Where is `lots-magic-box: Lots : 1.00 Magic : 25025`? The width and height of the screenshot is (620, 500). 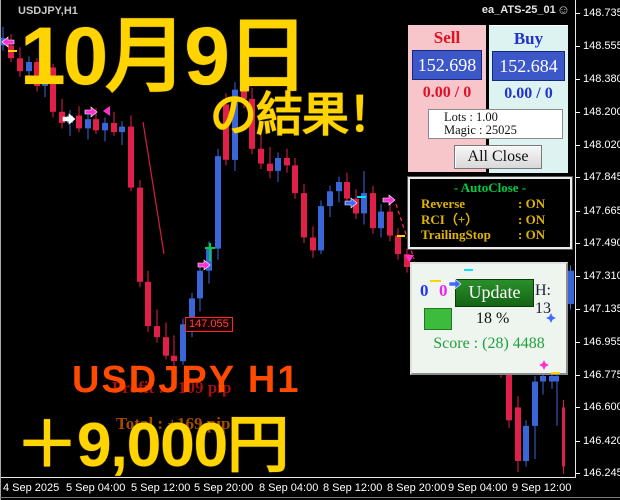 lots-magic-box: Lots : 1.00 Magic : 25025 is located at coordinates (495, 124).